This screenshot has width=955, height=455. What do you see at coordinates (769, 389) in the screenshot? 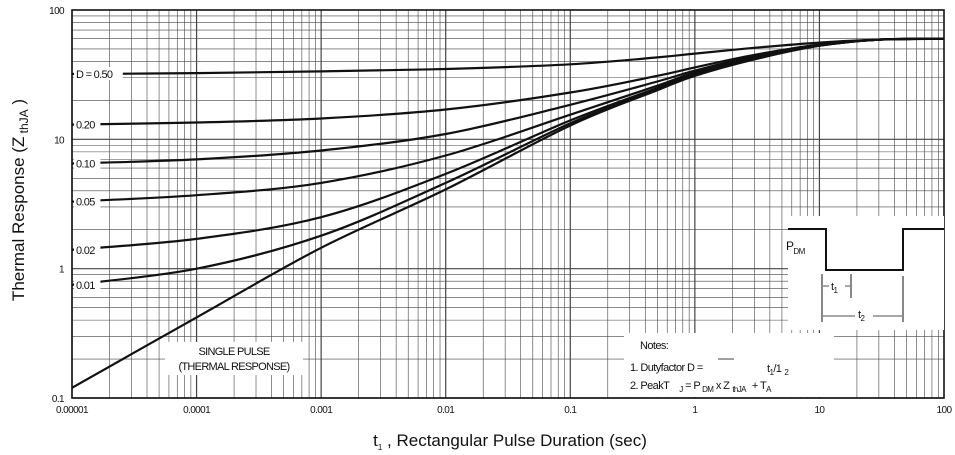
I see `notes-line2-h: A` at bounding box center [769, 389].